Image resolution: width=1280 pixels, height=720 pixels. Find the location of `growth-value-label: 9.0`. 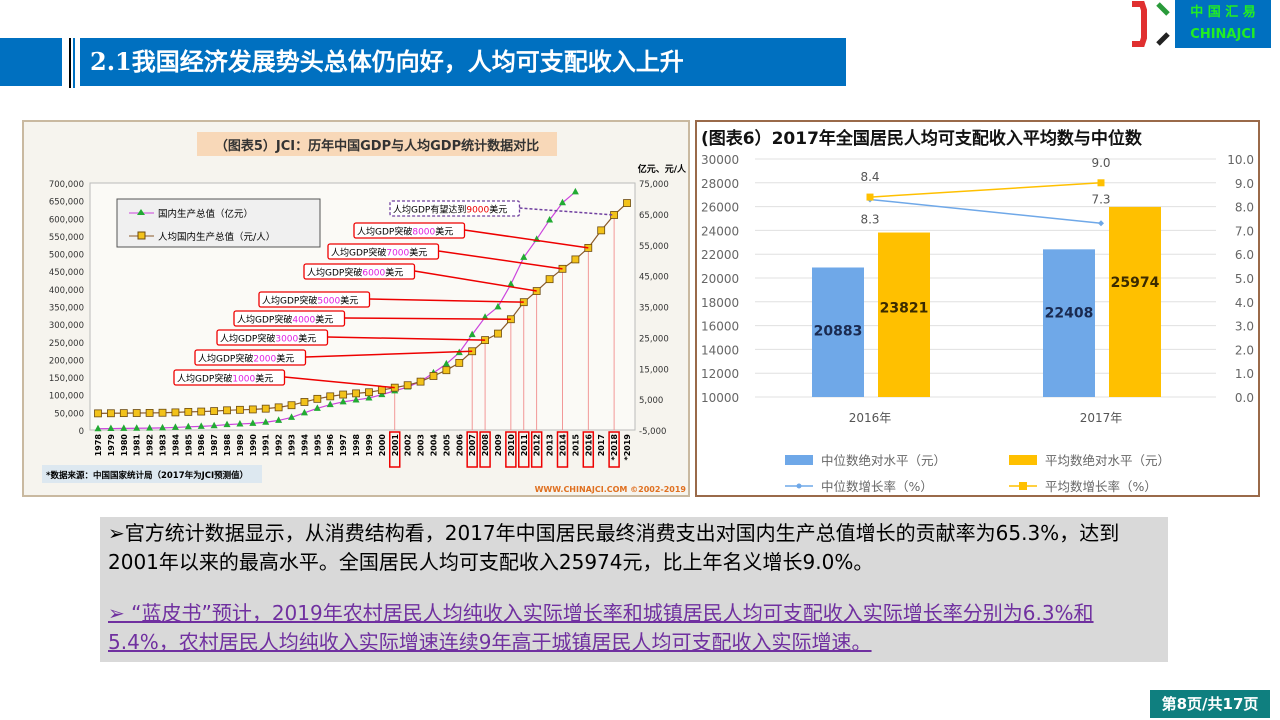

growth-value-label: 9.0 is located at coordinates (1100, 163).